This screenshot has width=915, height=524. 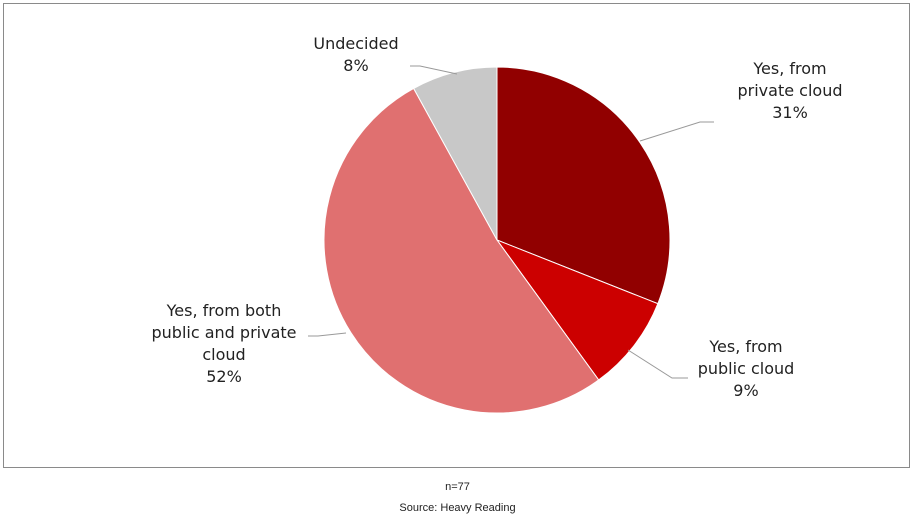 I want to click on slice-label: Yes, from private cloud 31%, so click(x=790, y=90).